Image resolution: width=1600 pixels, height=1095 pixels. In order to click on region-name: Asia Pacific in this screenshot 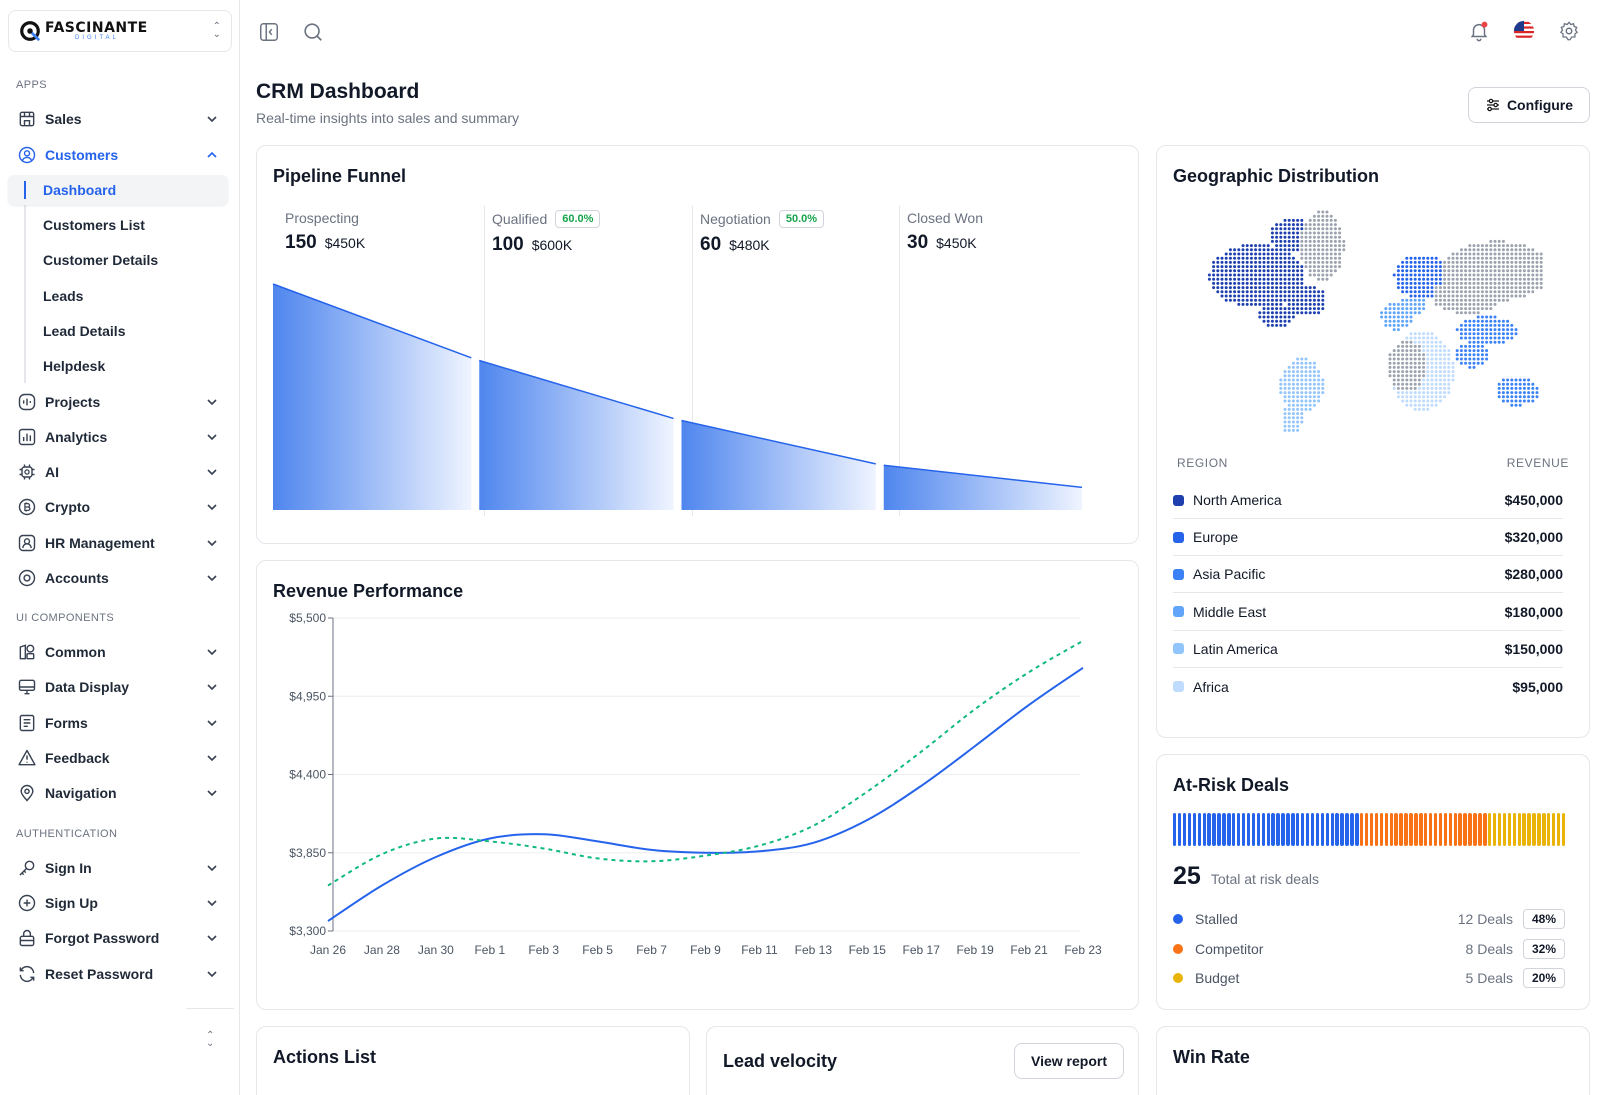, I will do `click(1229, 574)`.